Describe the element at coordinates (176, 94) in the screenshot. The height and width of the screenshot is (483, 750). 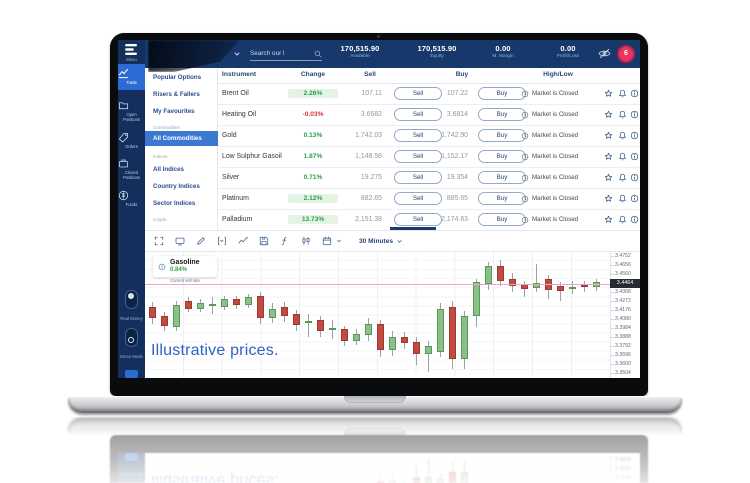
I see `subnav-item-risers-fallers: Risers & Fallers` at that location.